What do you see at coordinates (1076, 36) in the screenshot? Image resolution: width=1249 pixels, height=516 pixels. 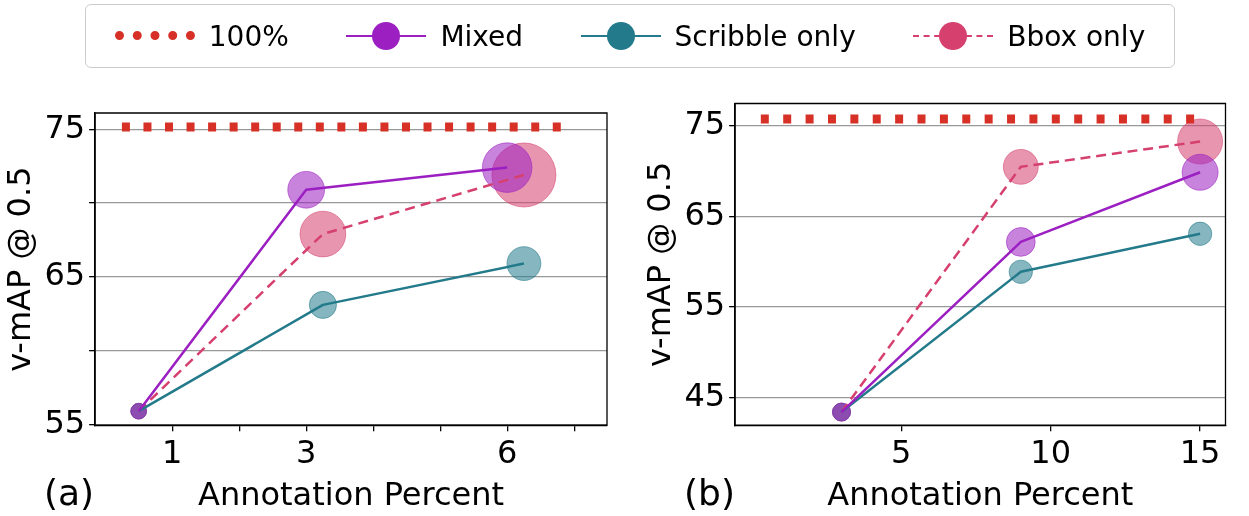 I see `legend-label: Bbox only` at bounding box center [1076, 36].